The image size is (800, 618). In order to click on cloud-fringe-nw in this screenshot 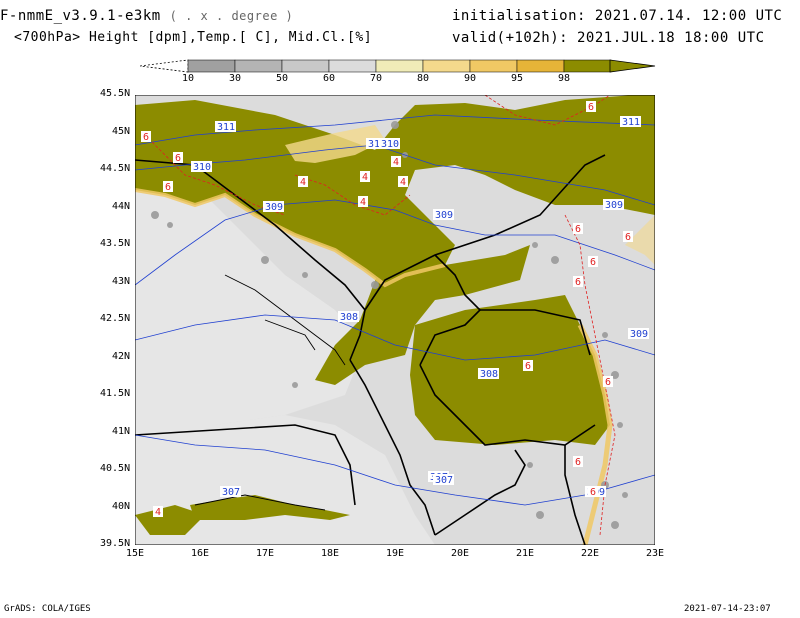, I will do `click(335, 144)`.